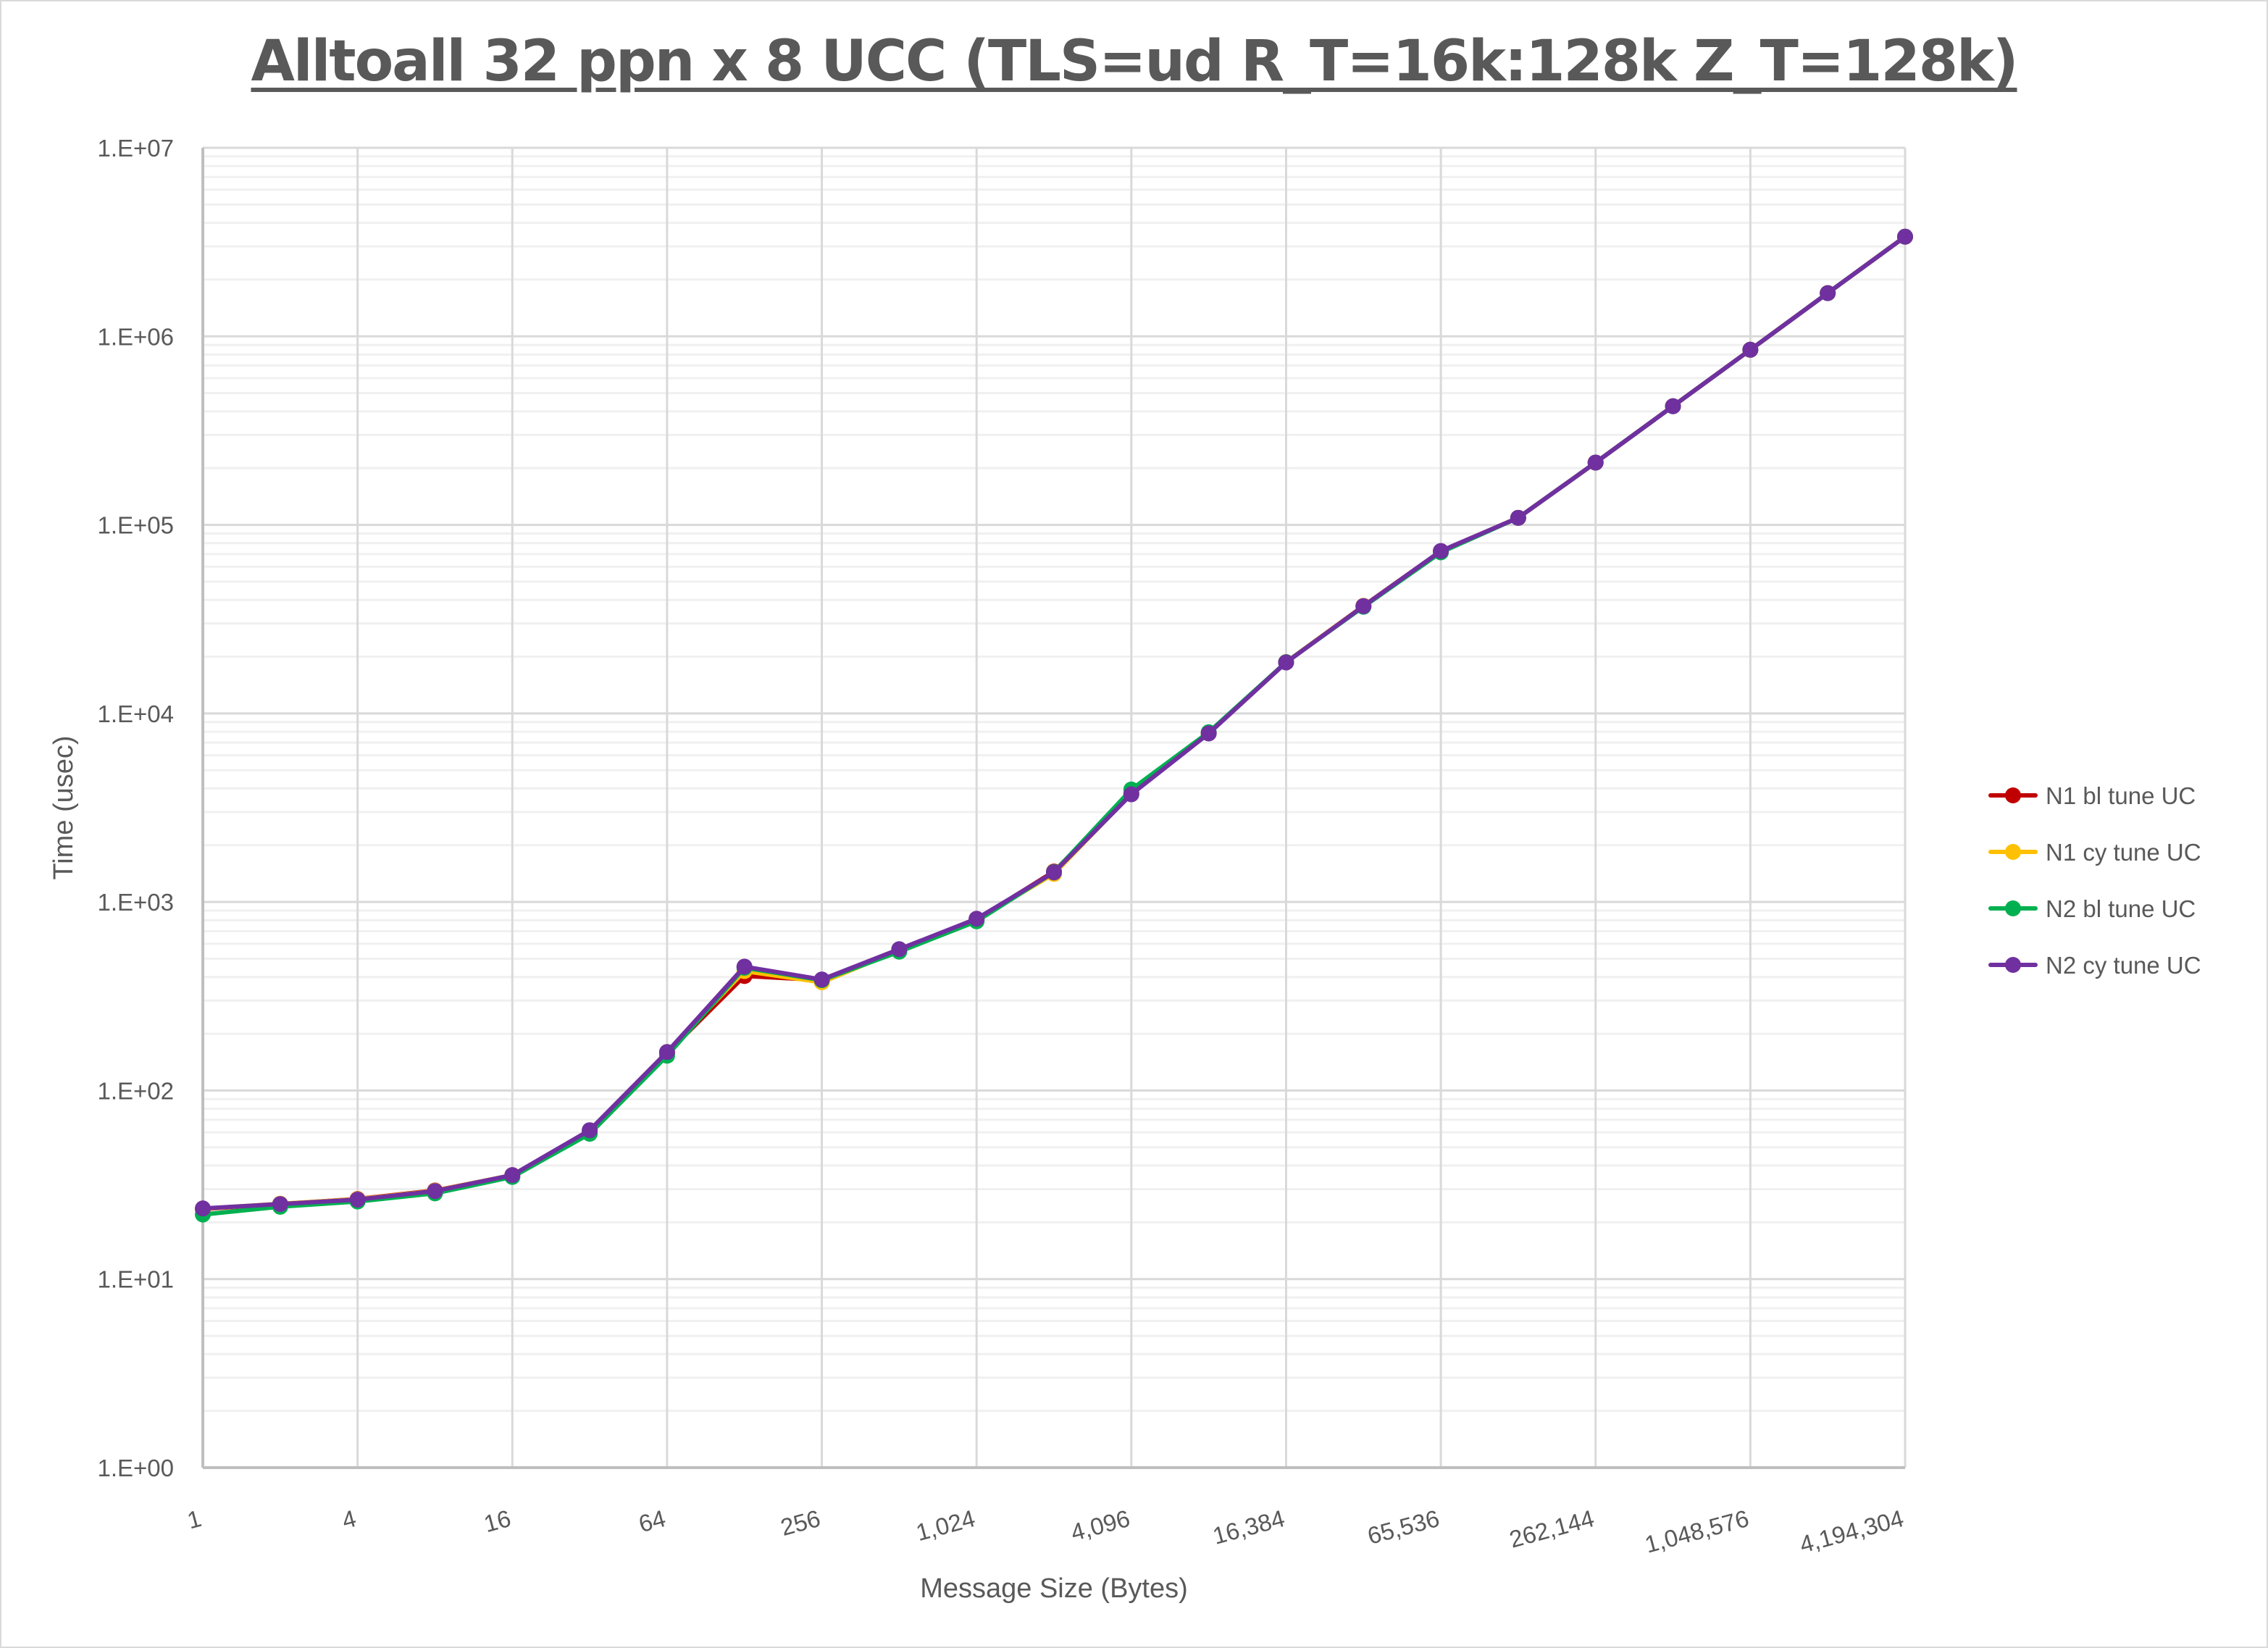 Image resolution: width=2268 pixels, height=1648 pixels. I want to click on y-tick-label: 1.E+00, so click(136, 1468).